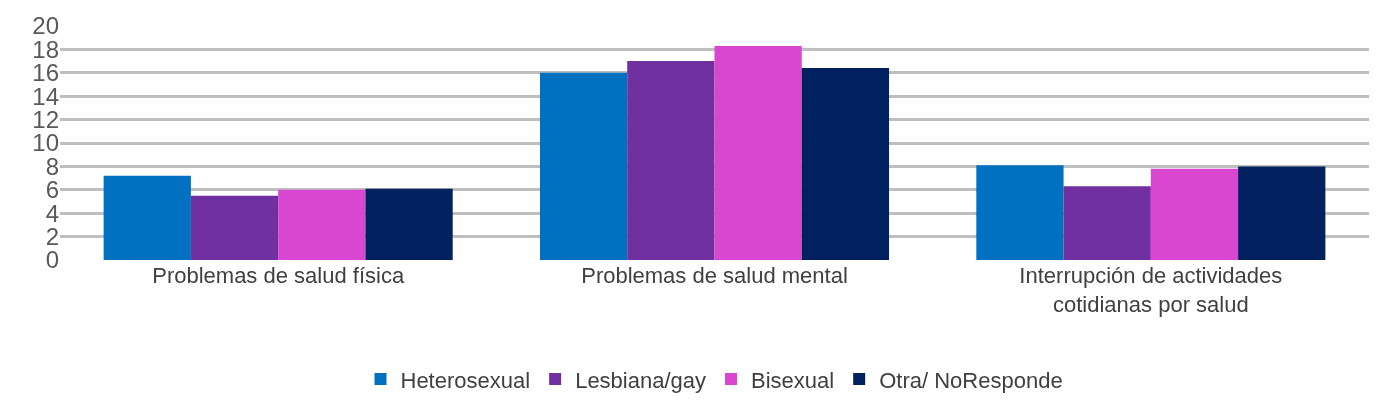  Describe the element at coordinates (278, 275) in the screenshot. I see `x-tick-label: Problemas de salud física` at that location.